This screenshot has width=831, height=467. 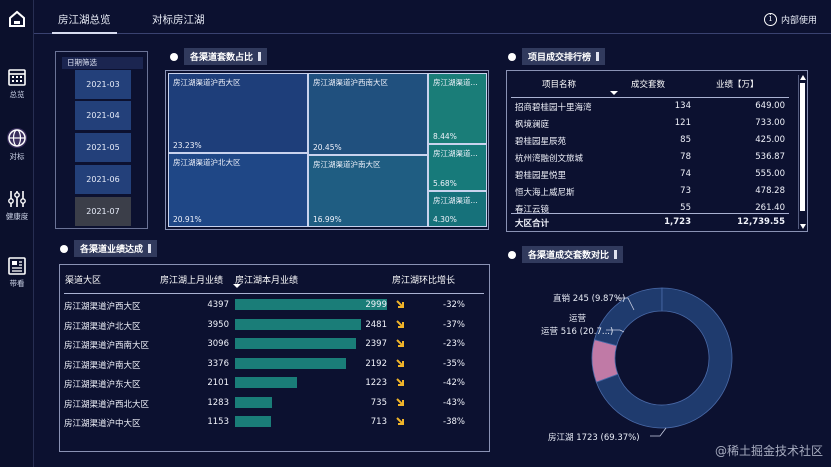 What do you see at coordinates (457, 167) in the screenshot?
I see `treemap-cell: 房江湖渠道... 5.68%` at bounding box center [457, 167].